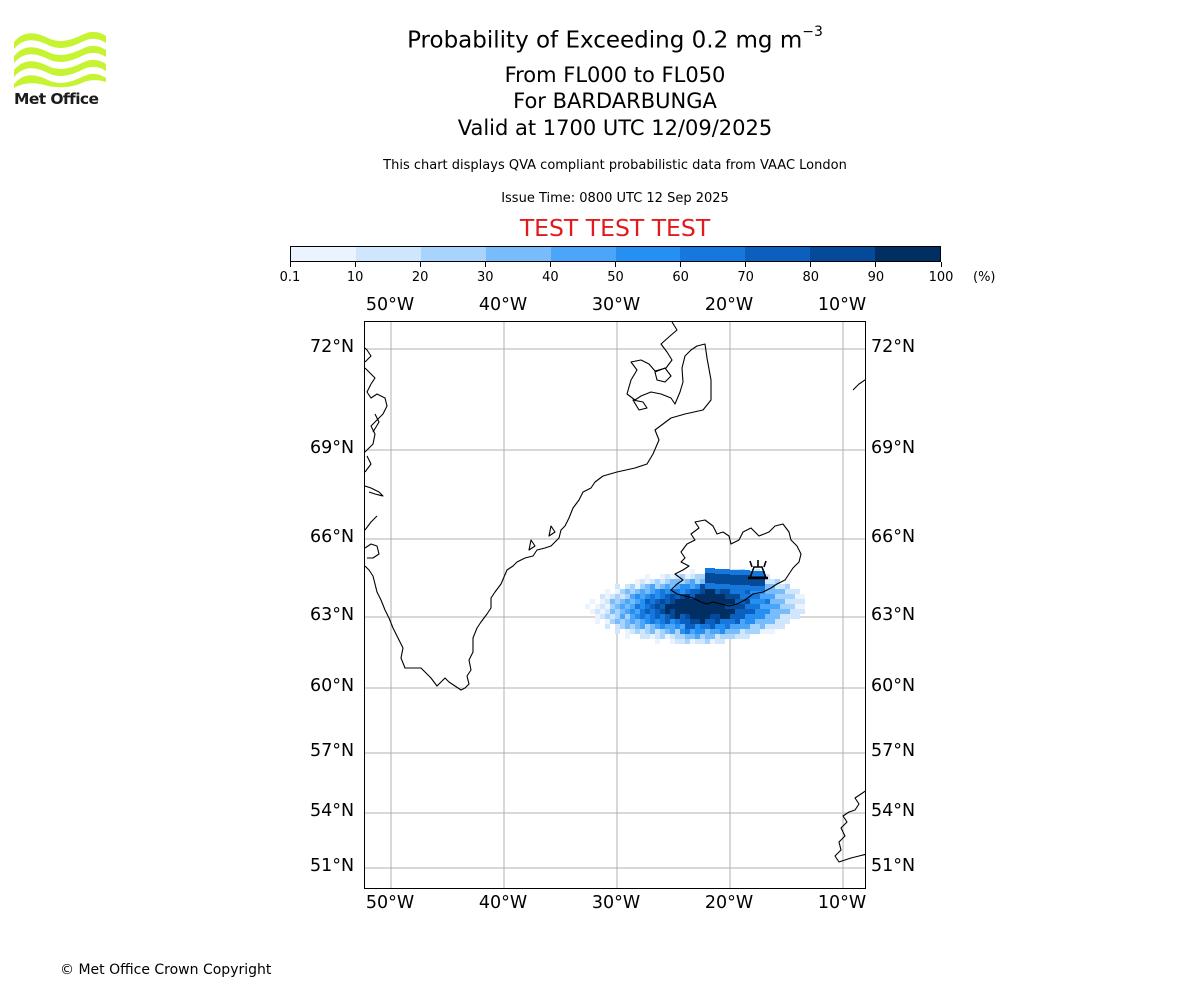  Describe the element at coordinates (729, 305) in the screenshot. I see `longitude-label-top: 20°W` at that location.